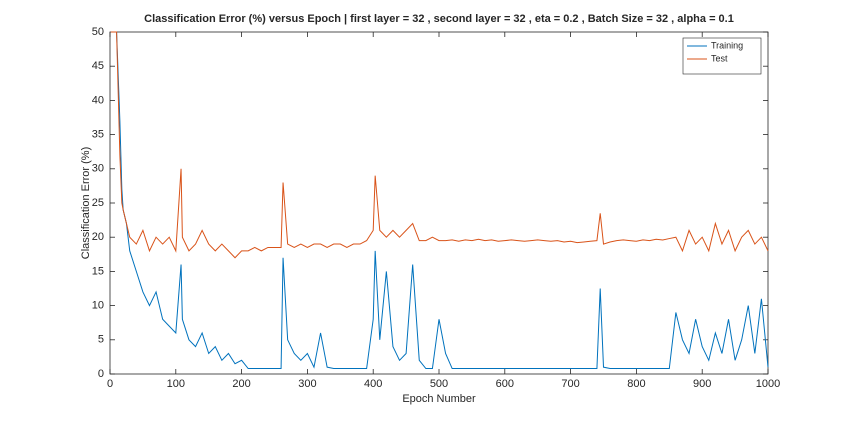 Image resolution: width=849 pixels, height=425 pixels. I want to click on x-tick-label: 200, so click(241, 384).